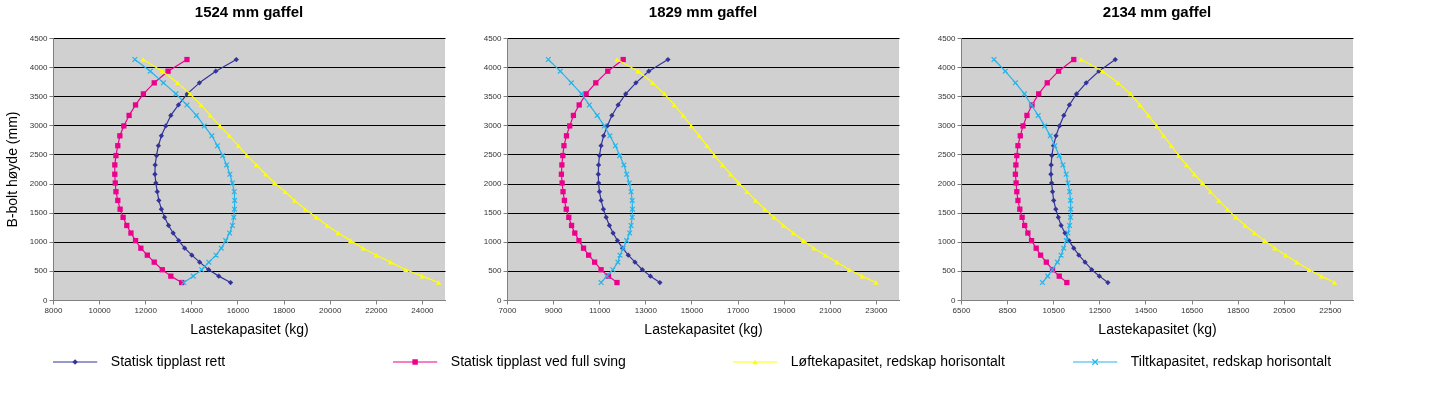  Describe the element at coordinates (507, 310) in the screenshot. I see `x-tick-label: 7000` at that location.